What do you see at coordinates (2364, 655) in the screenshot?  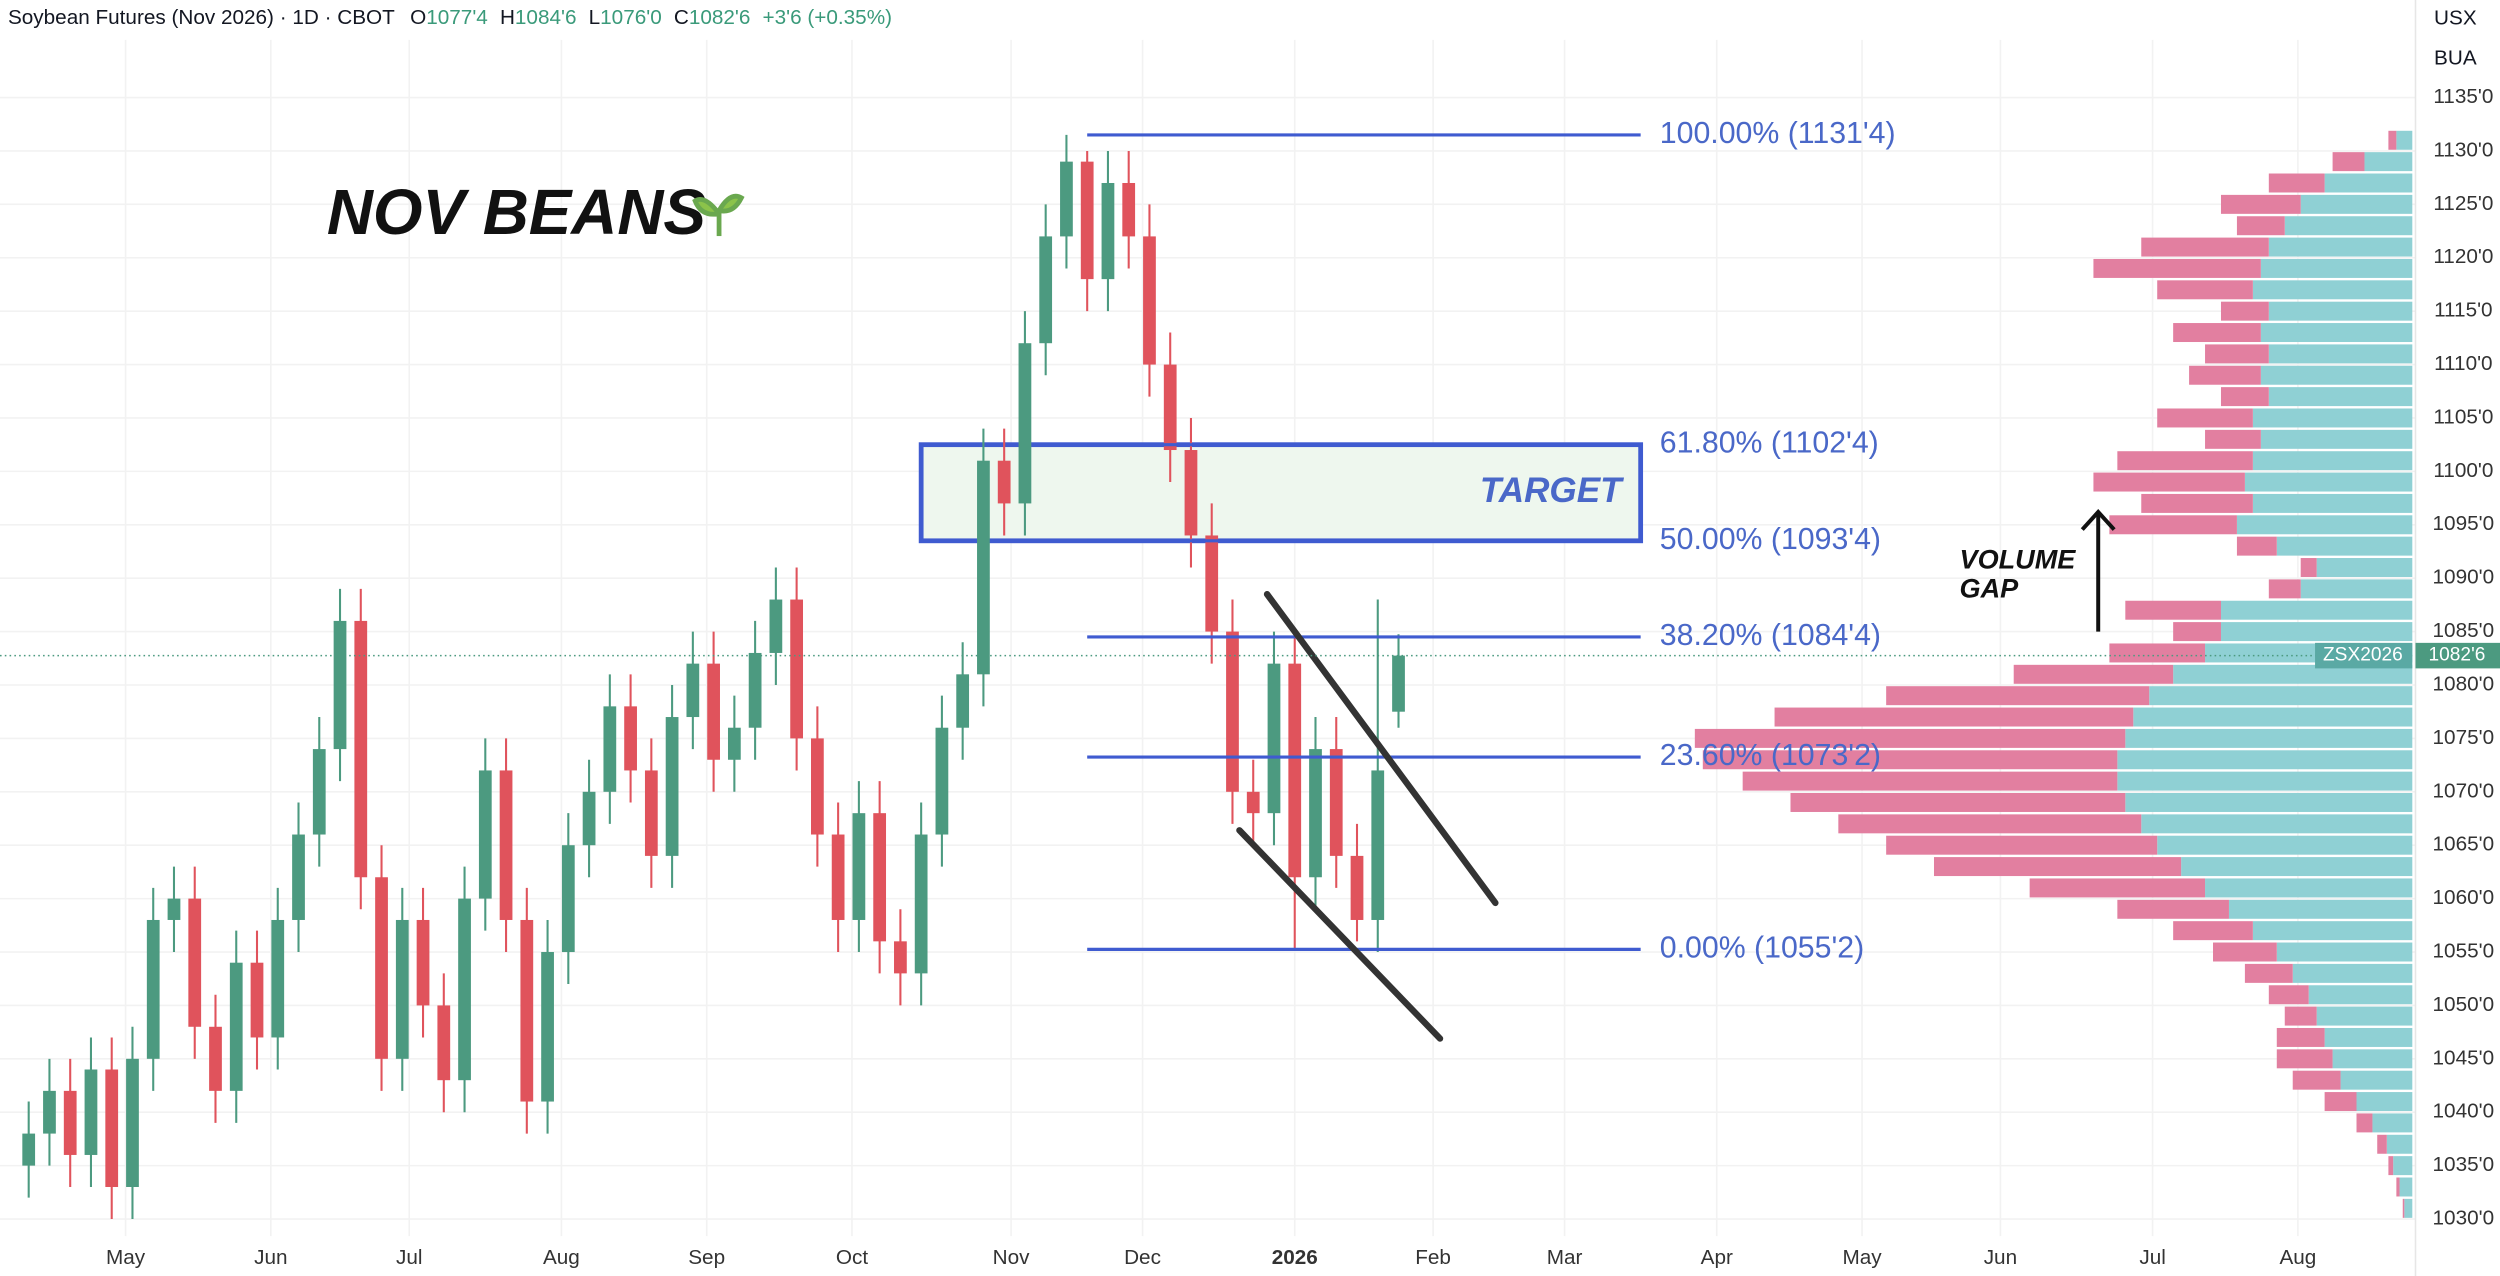 I see `ticker-box` at bounding box center [2364, 655].